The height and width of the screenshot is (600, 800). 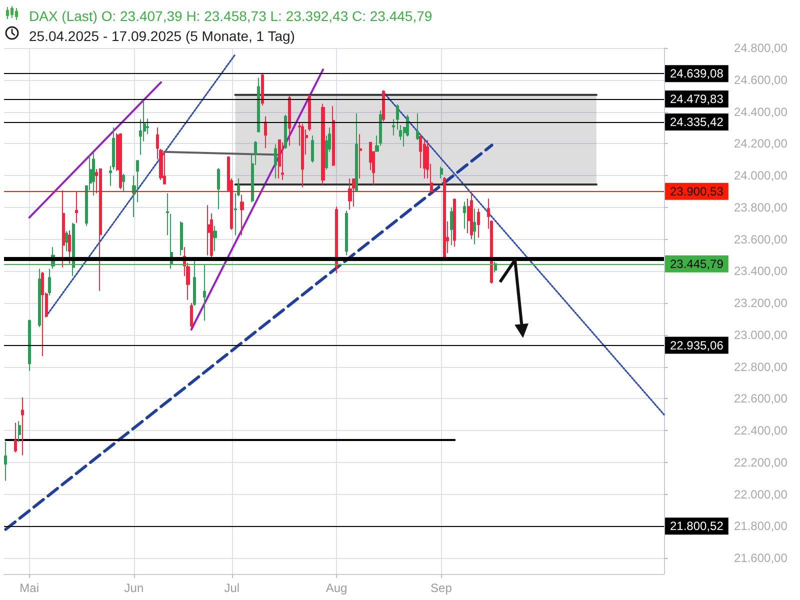 I want to click on y-tick-label: 22.800,00, so click(x=761, y=367).